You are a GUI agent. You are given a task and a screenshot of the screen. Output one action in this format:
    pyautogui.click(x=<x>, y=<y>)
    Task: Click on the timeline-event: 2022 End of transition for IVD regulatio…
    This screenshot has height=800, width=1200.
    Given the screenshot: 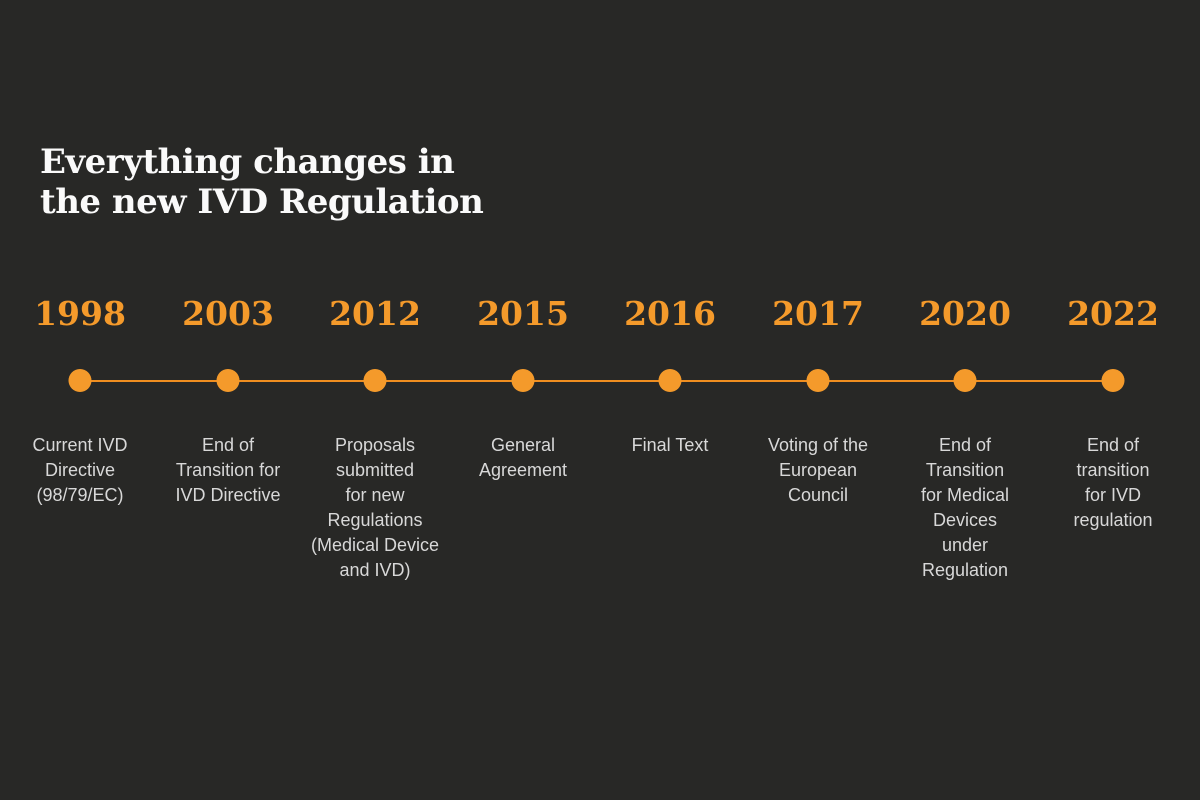 What is the action you would take?
    pyautogui.click(x=1113, y=412)
    